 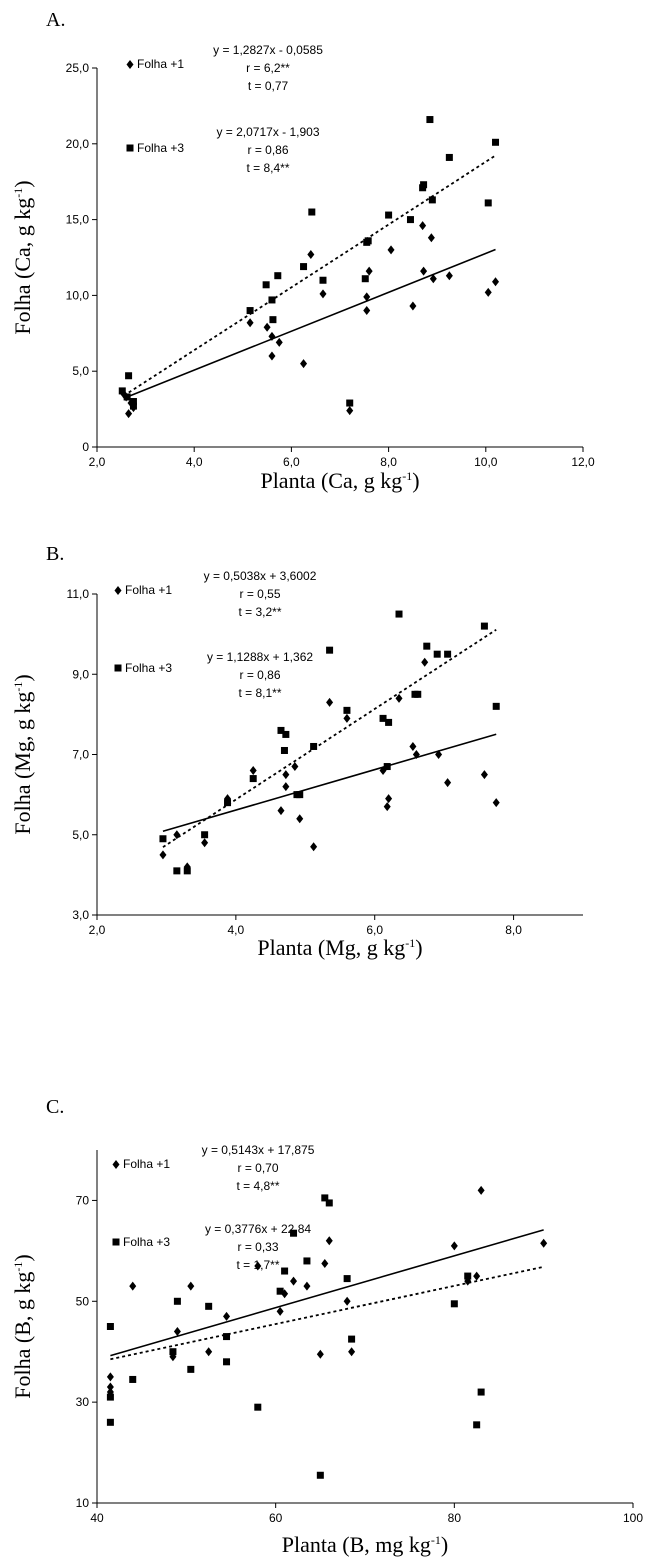 I want to click on x-axis-label: Planta (B, mg kg-1), so click(x=365, y=1544).